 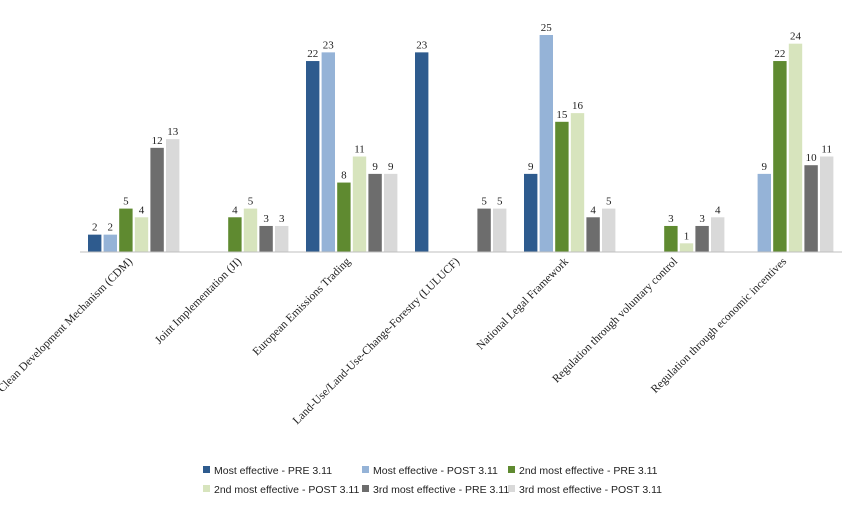 What do you see at coordinates (687, 236) in the screenshot?
I see `data-label: 1` at bounding box center [687, 236].